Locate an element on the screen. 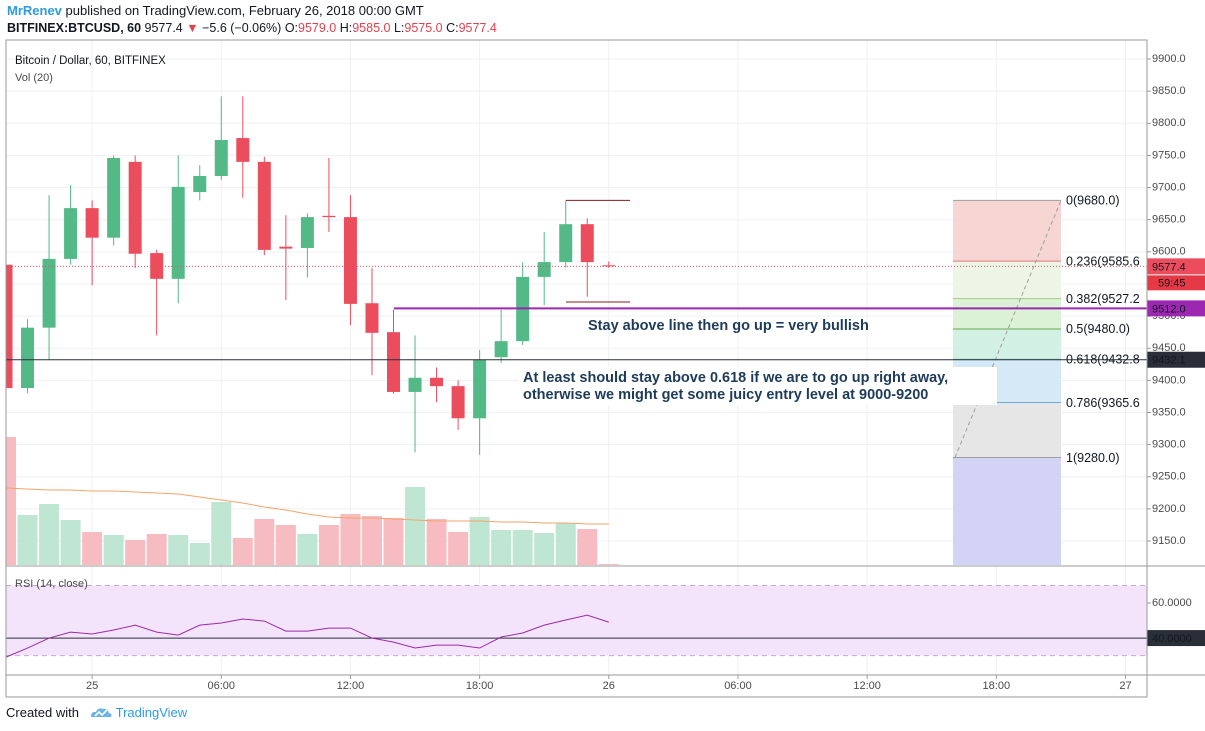  y-tick-label: 9600.0 is located at coordinates (1169, 252).